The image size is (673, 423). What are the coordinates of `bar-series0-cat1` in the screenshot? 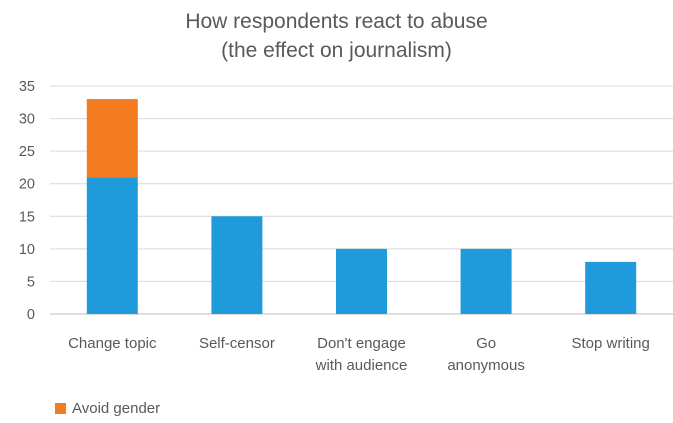 It's located at (237, 265).